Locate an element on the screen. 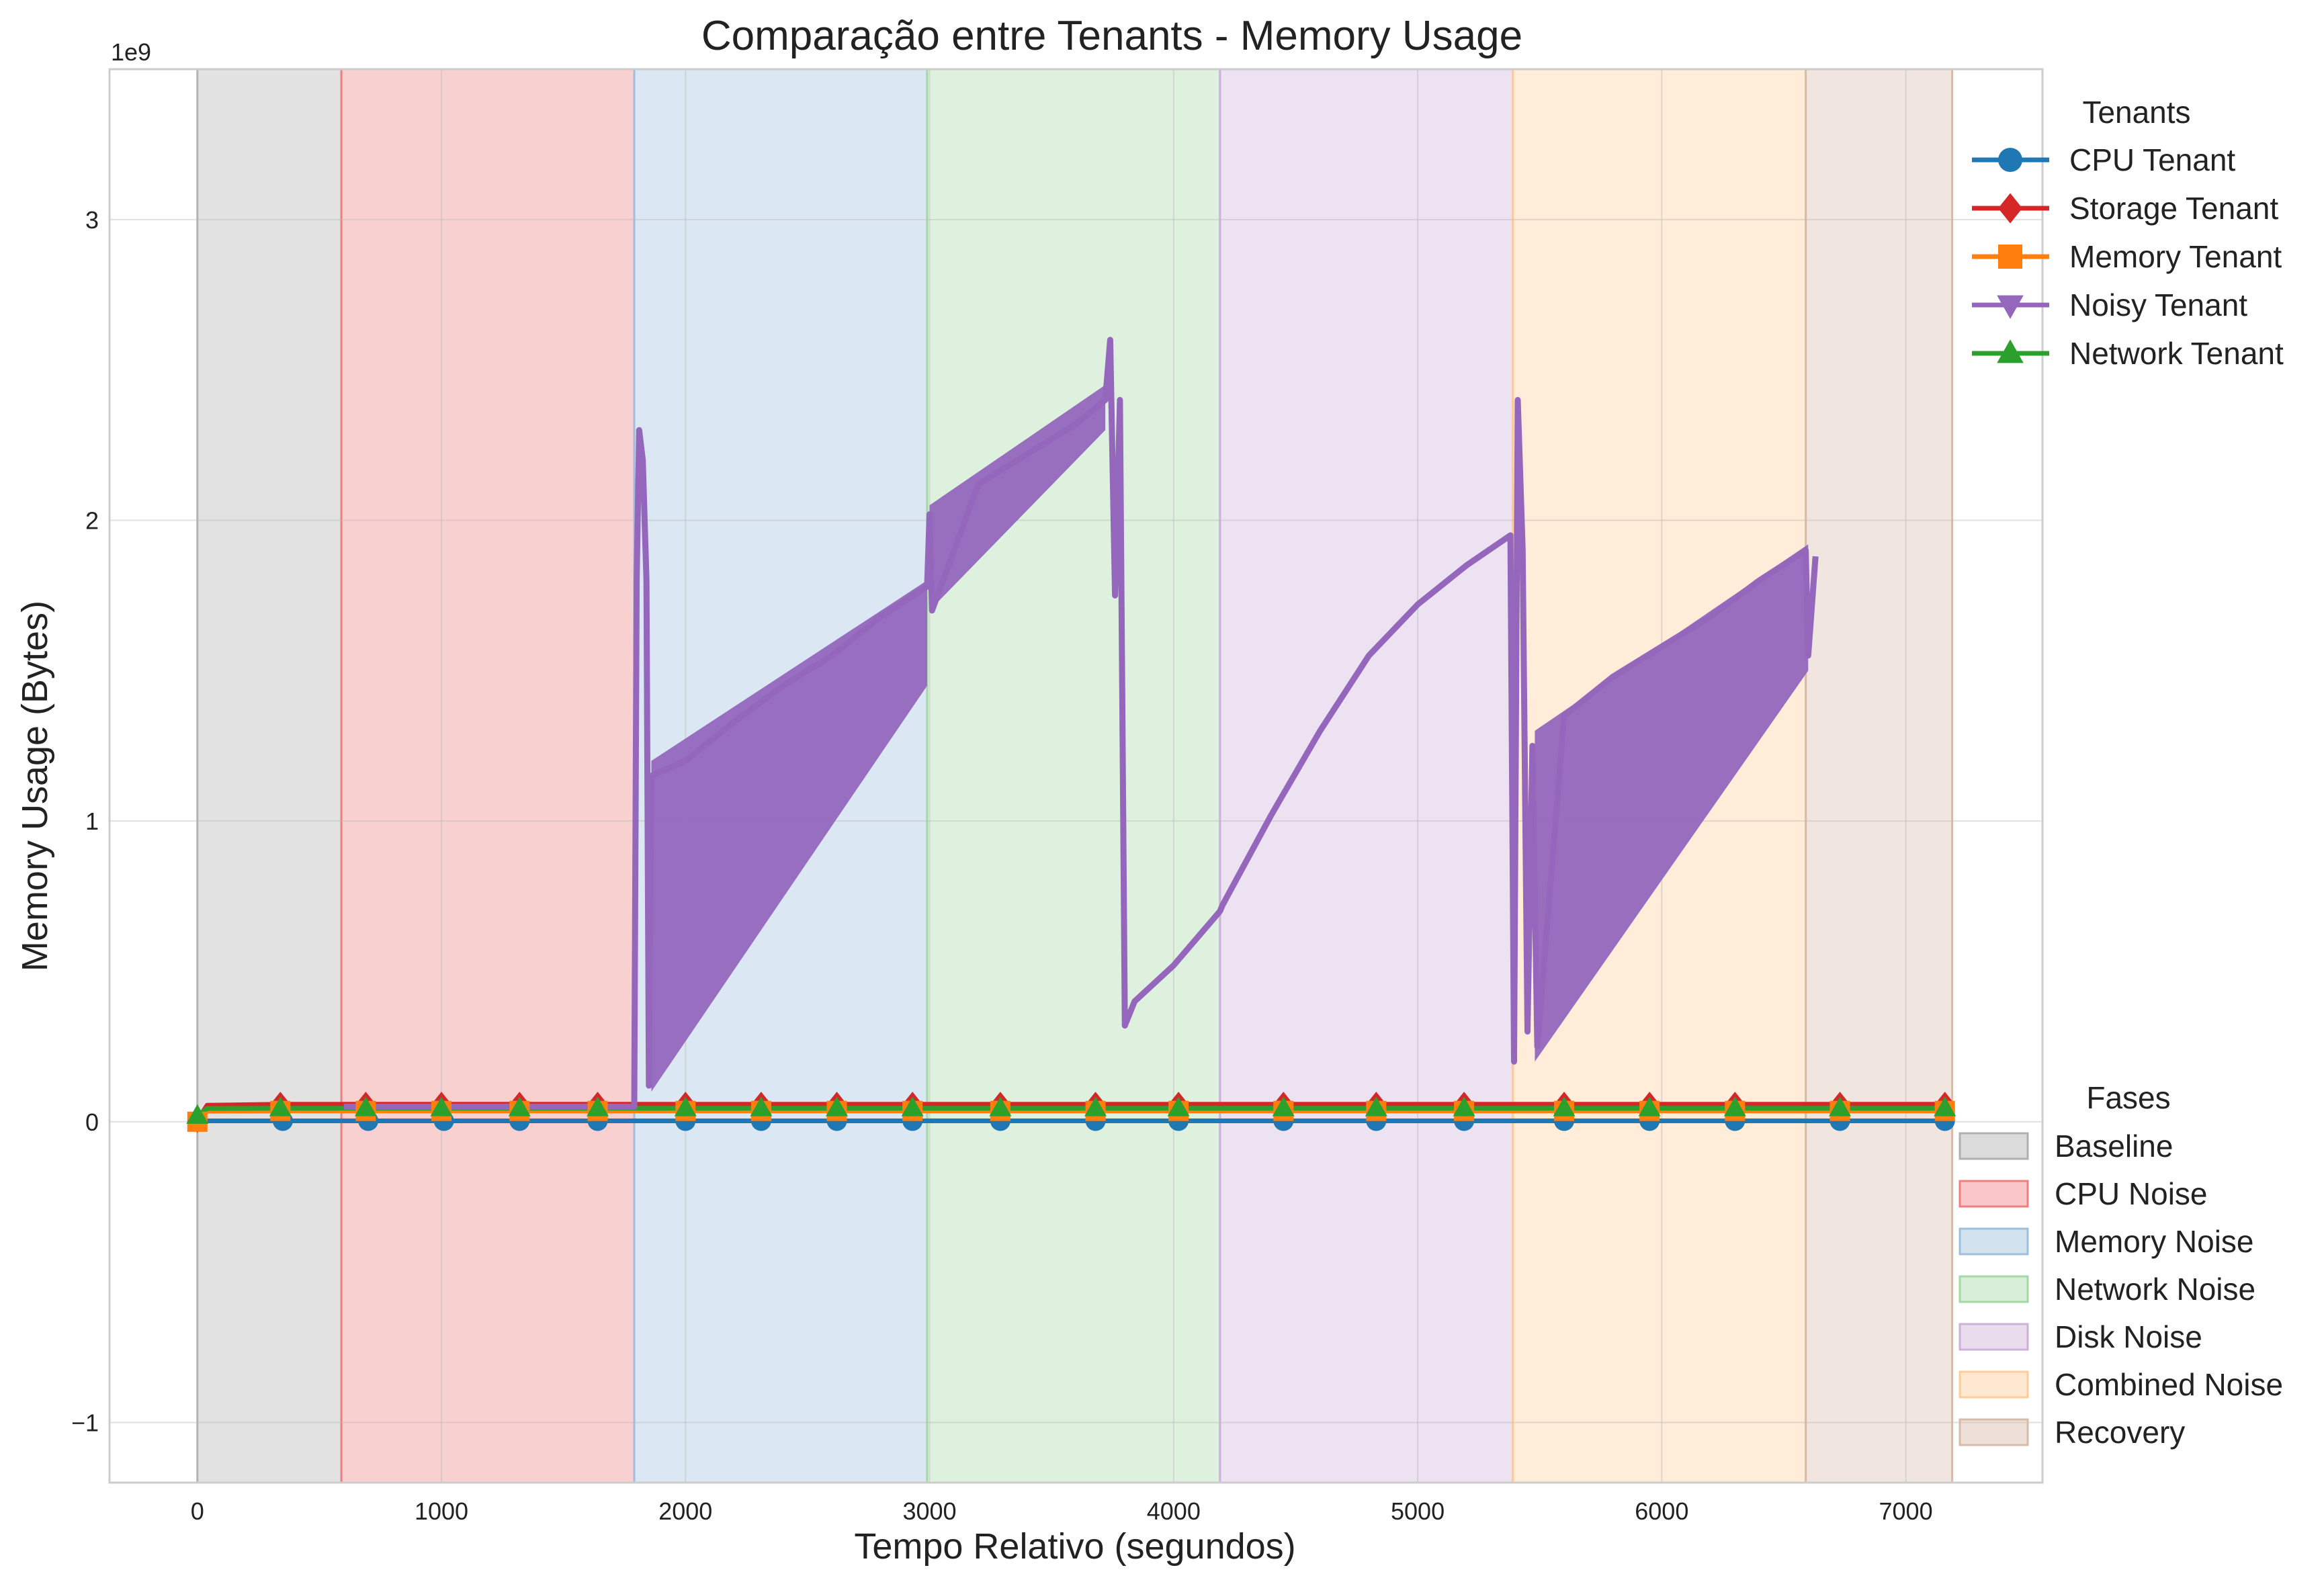  legend-marker-storage-tenant is located at coordinates (2010, 209).